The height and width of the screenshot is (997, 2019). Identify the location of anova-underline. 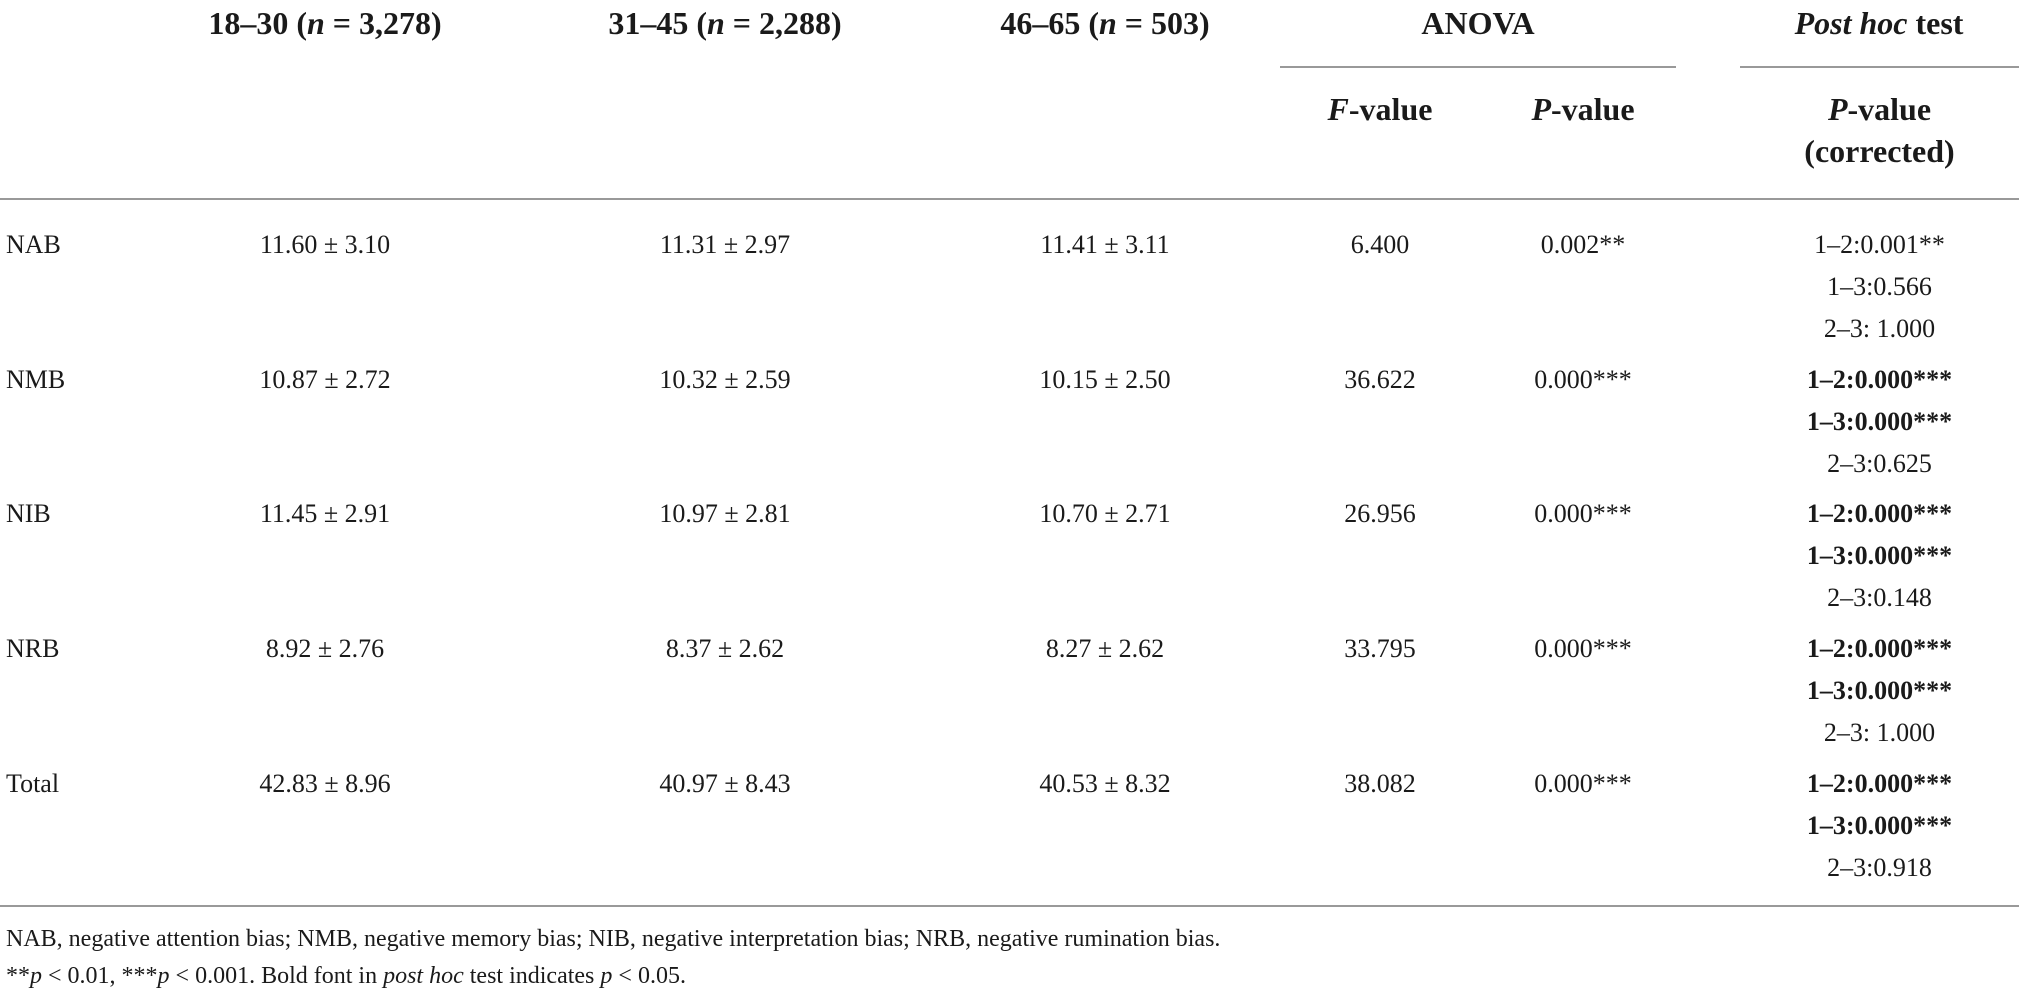
(1478, 67).